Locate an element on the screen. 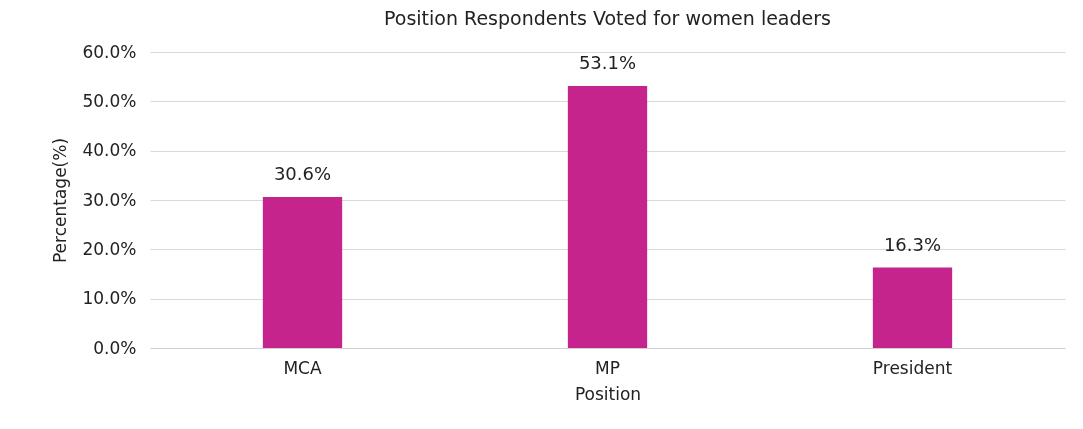 The height and width of the screenshot is (429, 1083). x-tick-label: MCA is located at coordinates (302, 367).